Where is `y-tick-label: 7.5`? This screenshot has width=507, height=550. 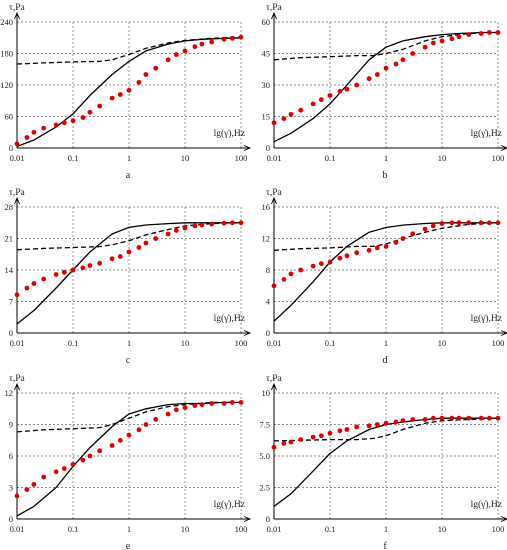 y-tick-label: 7.5 is located at coordinates (264, 425).